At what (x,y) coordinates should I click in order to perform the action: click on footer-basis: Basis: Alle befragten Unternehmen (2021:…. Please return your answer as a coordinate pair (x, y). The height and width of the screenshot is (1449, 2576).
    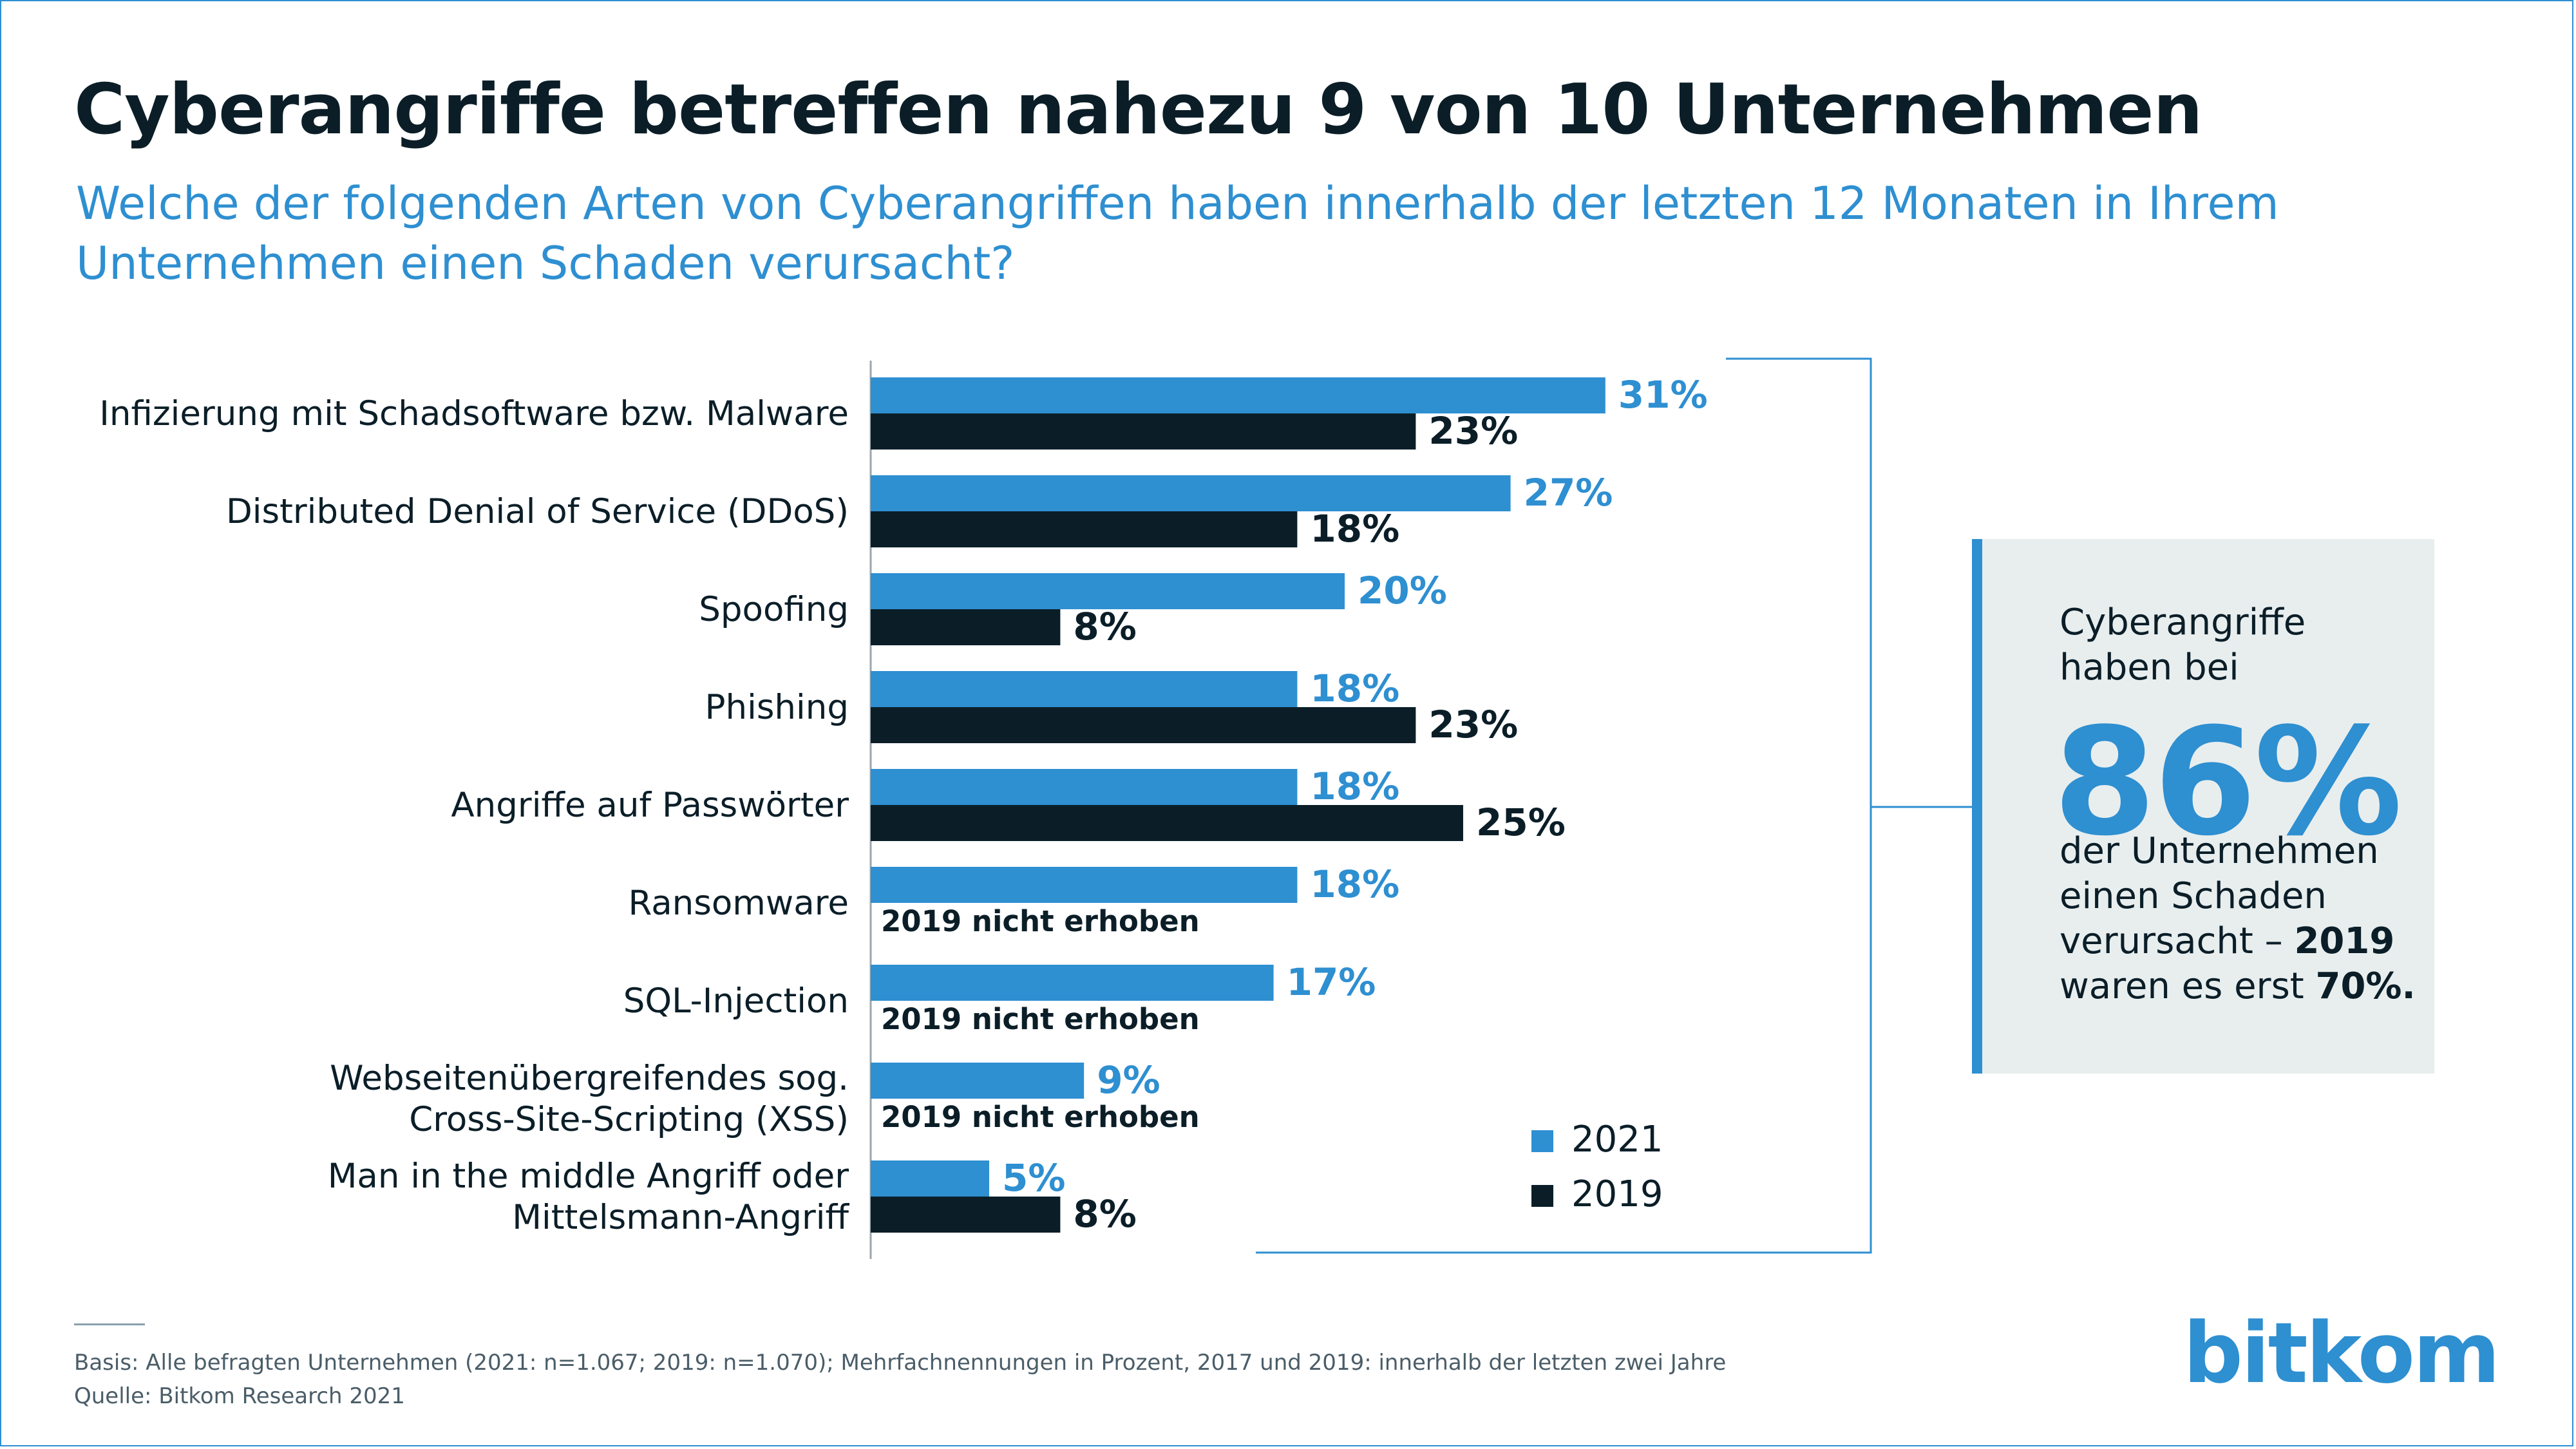
    Looking at the image, I should click on (901, 1363).